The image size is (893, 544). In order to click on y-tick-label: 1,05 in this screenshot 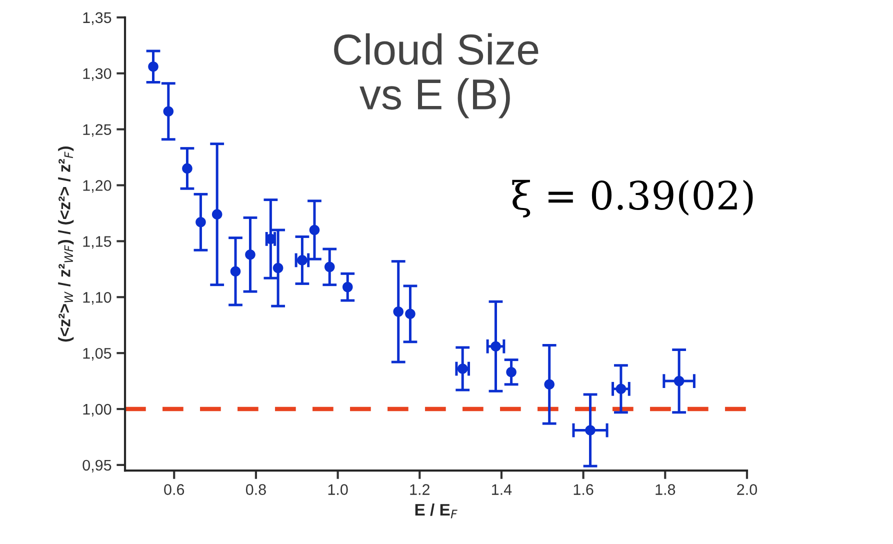, I will do `click(97, 354)`.